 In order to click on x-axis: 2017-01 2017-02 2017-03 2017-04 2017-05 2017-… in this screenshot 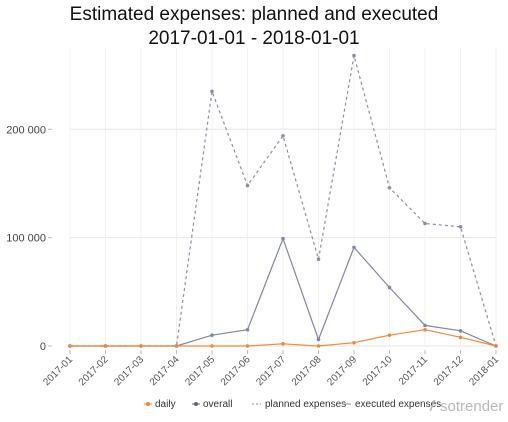, I will do `click(271, 369)`.